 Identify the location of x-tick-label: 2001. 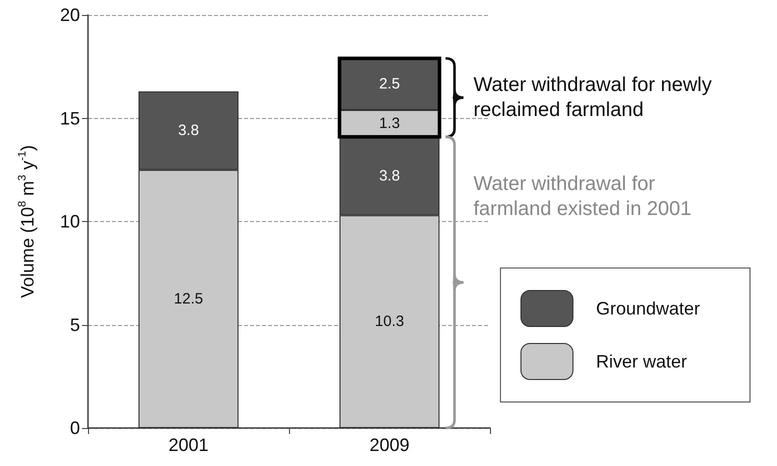
(188, 445).